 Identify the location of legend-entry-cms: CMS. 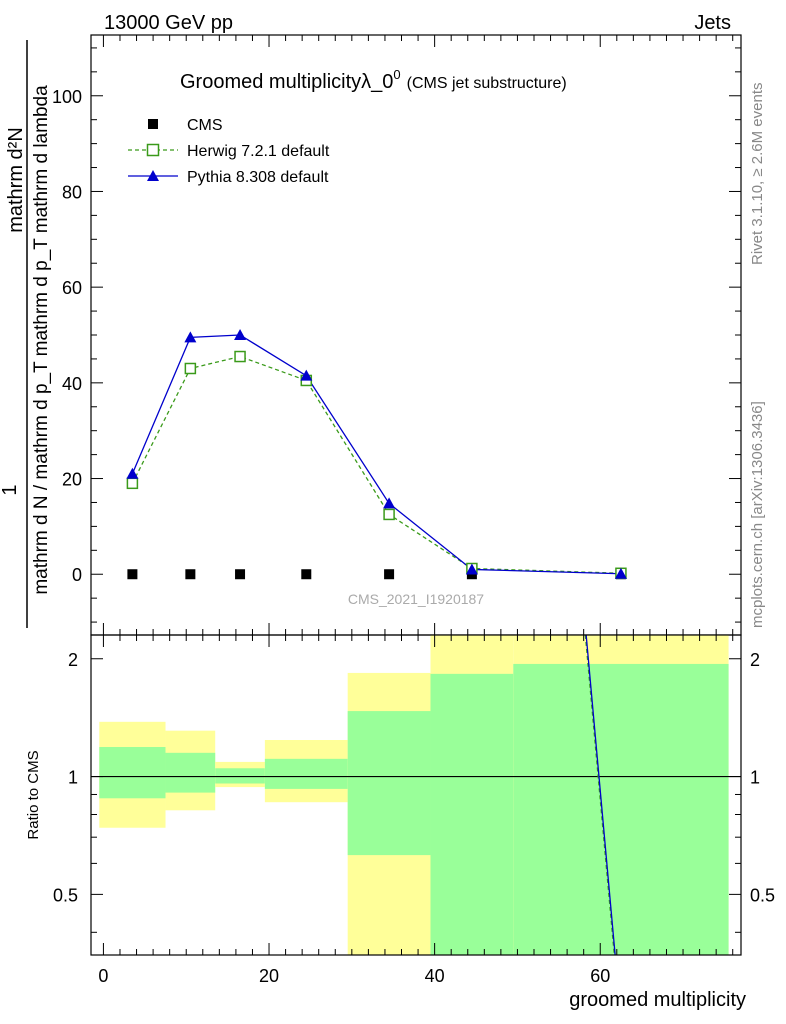
(185, 125).